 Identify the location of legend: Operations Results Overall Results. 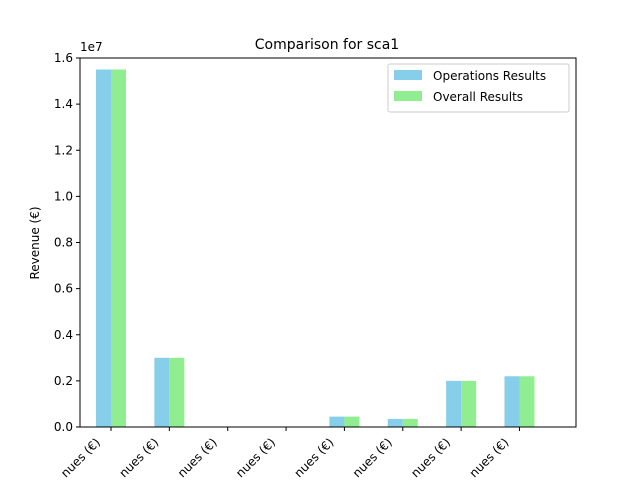
(478, 88).